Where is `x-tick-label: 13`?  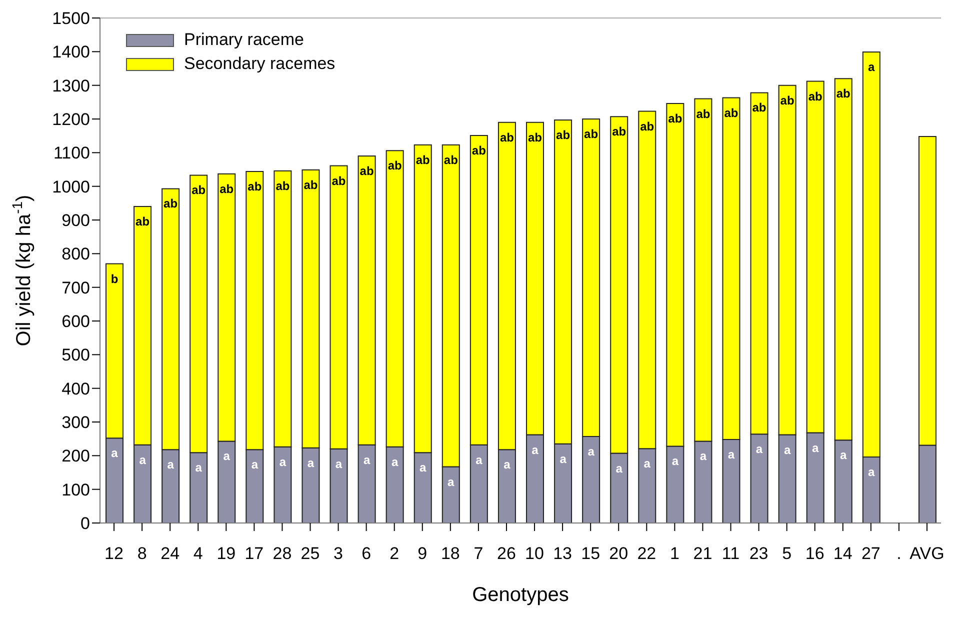 x-tick-label: 13 is located at coordinates (562, 554).